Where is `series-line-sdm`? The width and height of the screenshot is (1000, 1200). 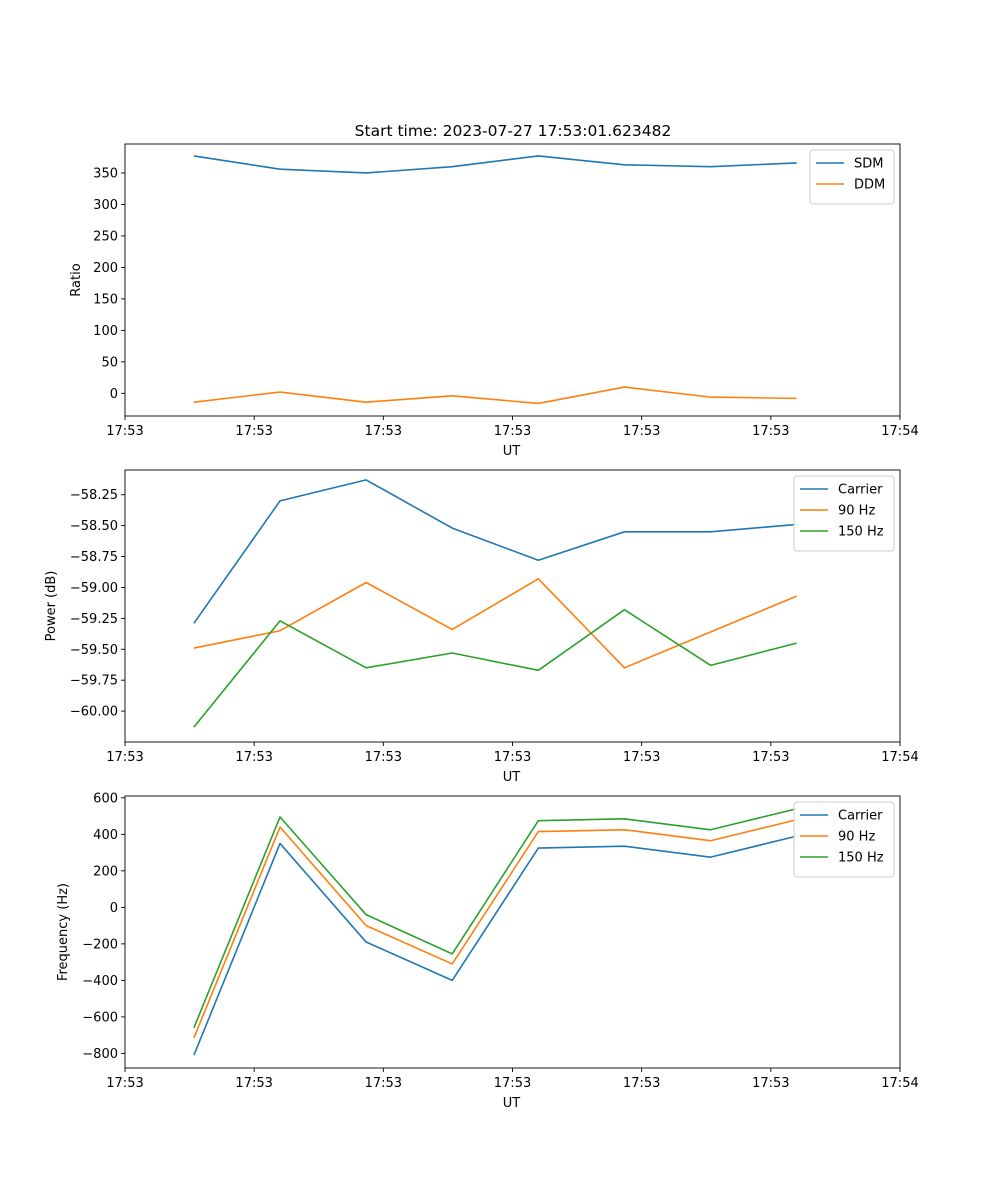
series-line-sdm is located at coordinates (495, 164).